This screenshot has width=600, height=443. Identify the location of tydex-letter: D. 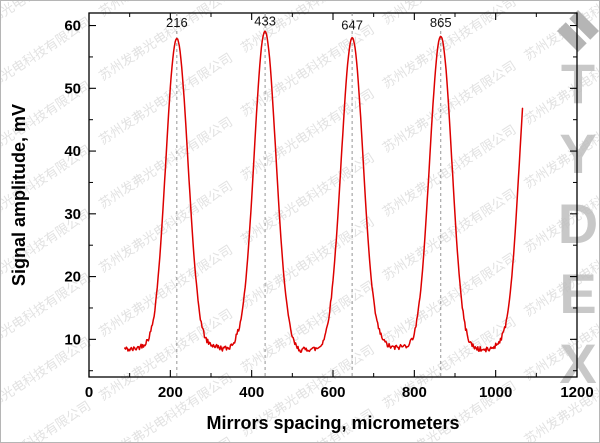
(578, 223).